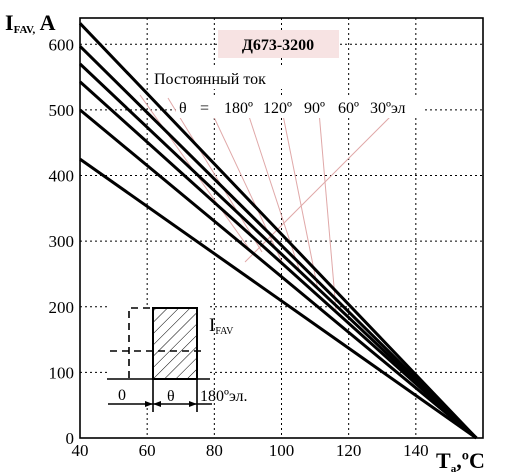  I want to click on inset-arrow-left, so click(149, 404).